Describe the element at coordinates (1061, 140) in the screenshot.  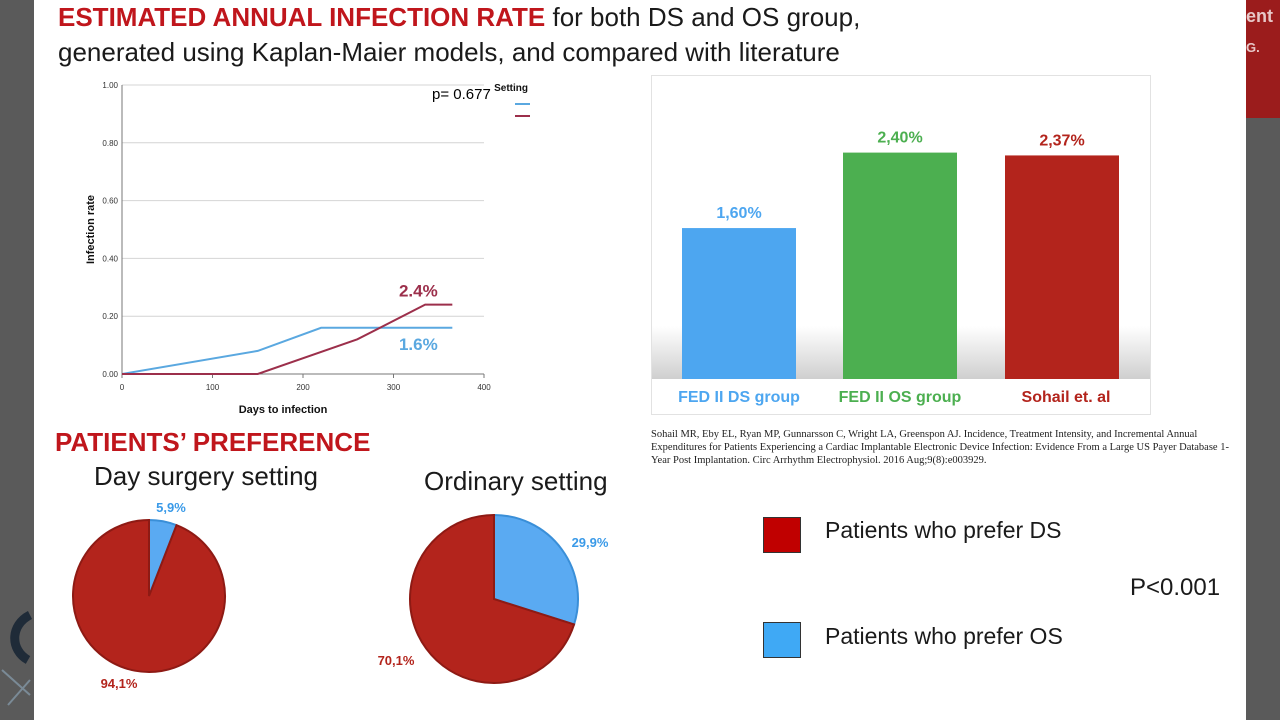
I see `bar-value-label: 2,37%` at that location.